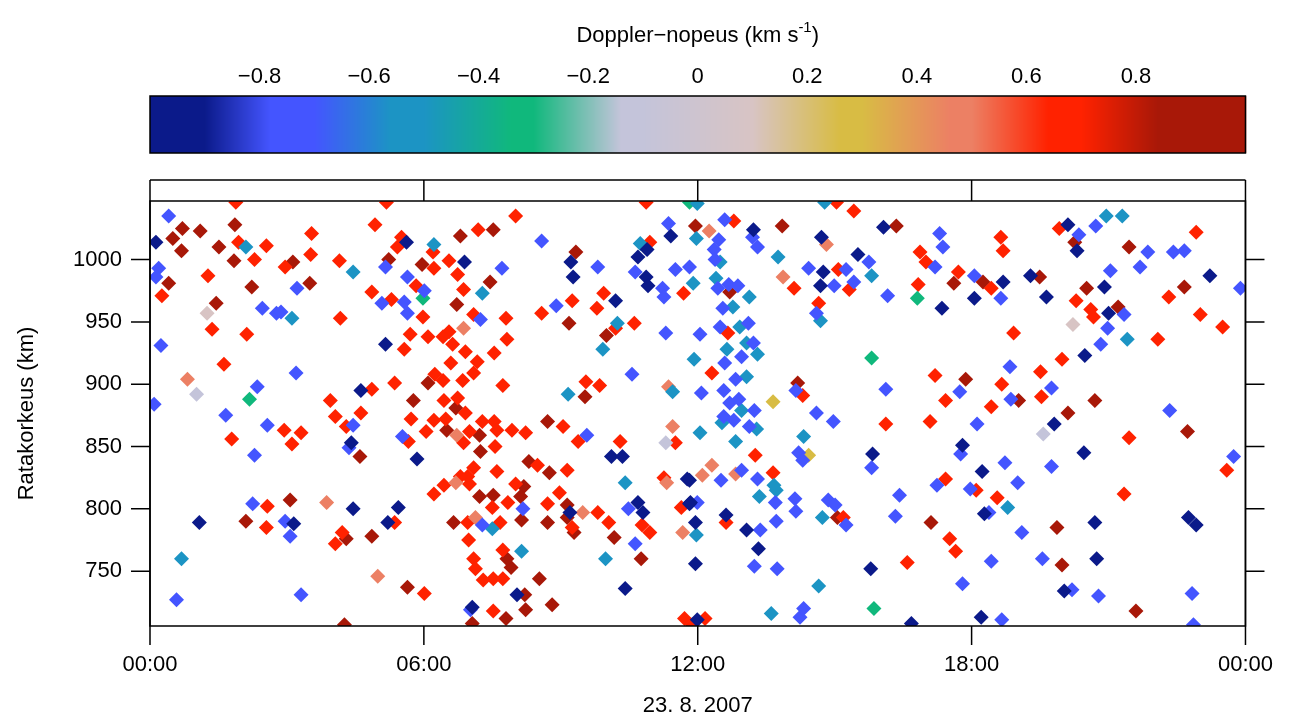  What do you see at coordinates (103, 570) in the screenshot?
I see `y-tick-label: 750` at bounding box center [103, 570].